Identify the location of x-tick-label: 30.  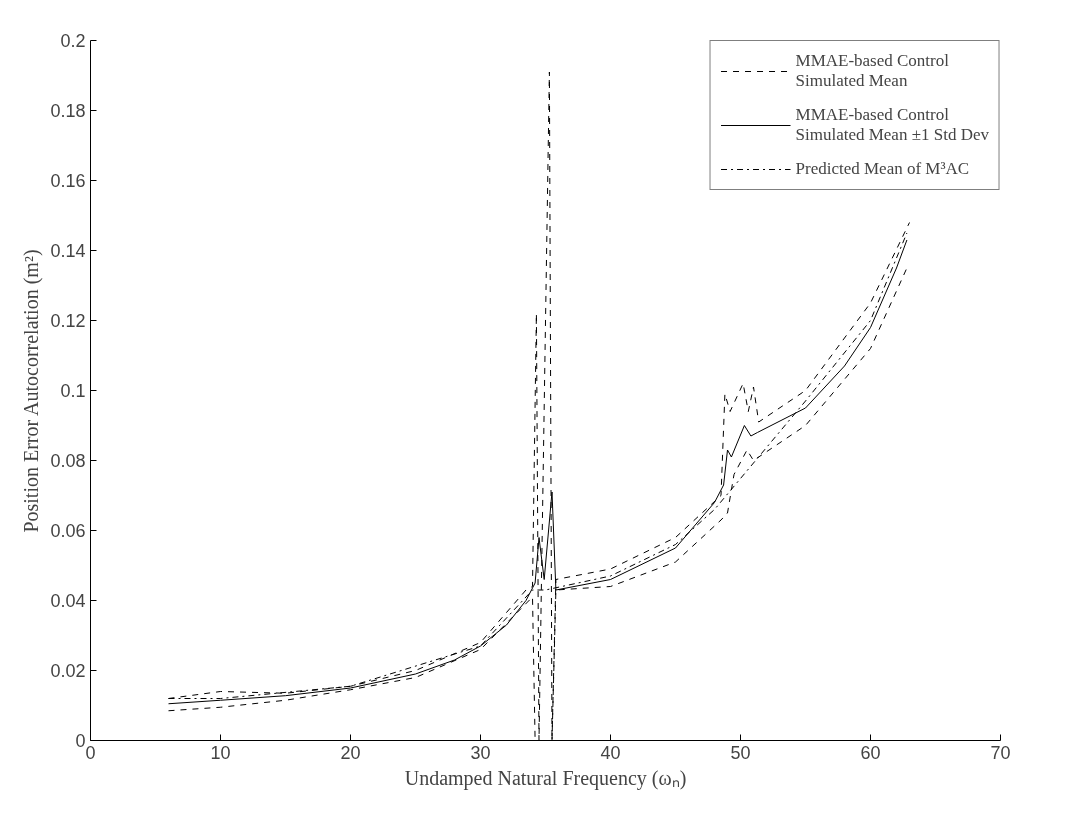
(480, 752).